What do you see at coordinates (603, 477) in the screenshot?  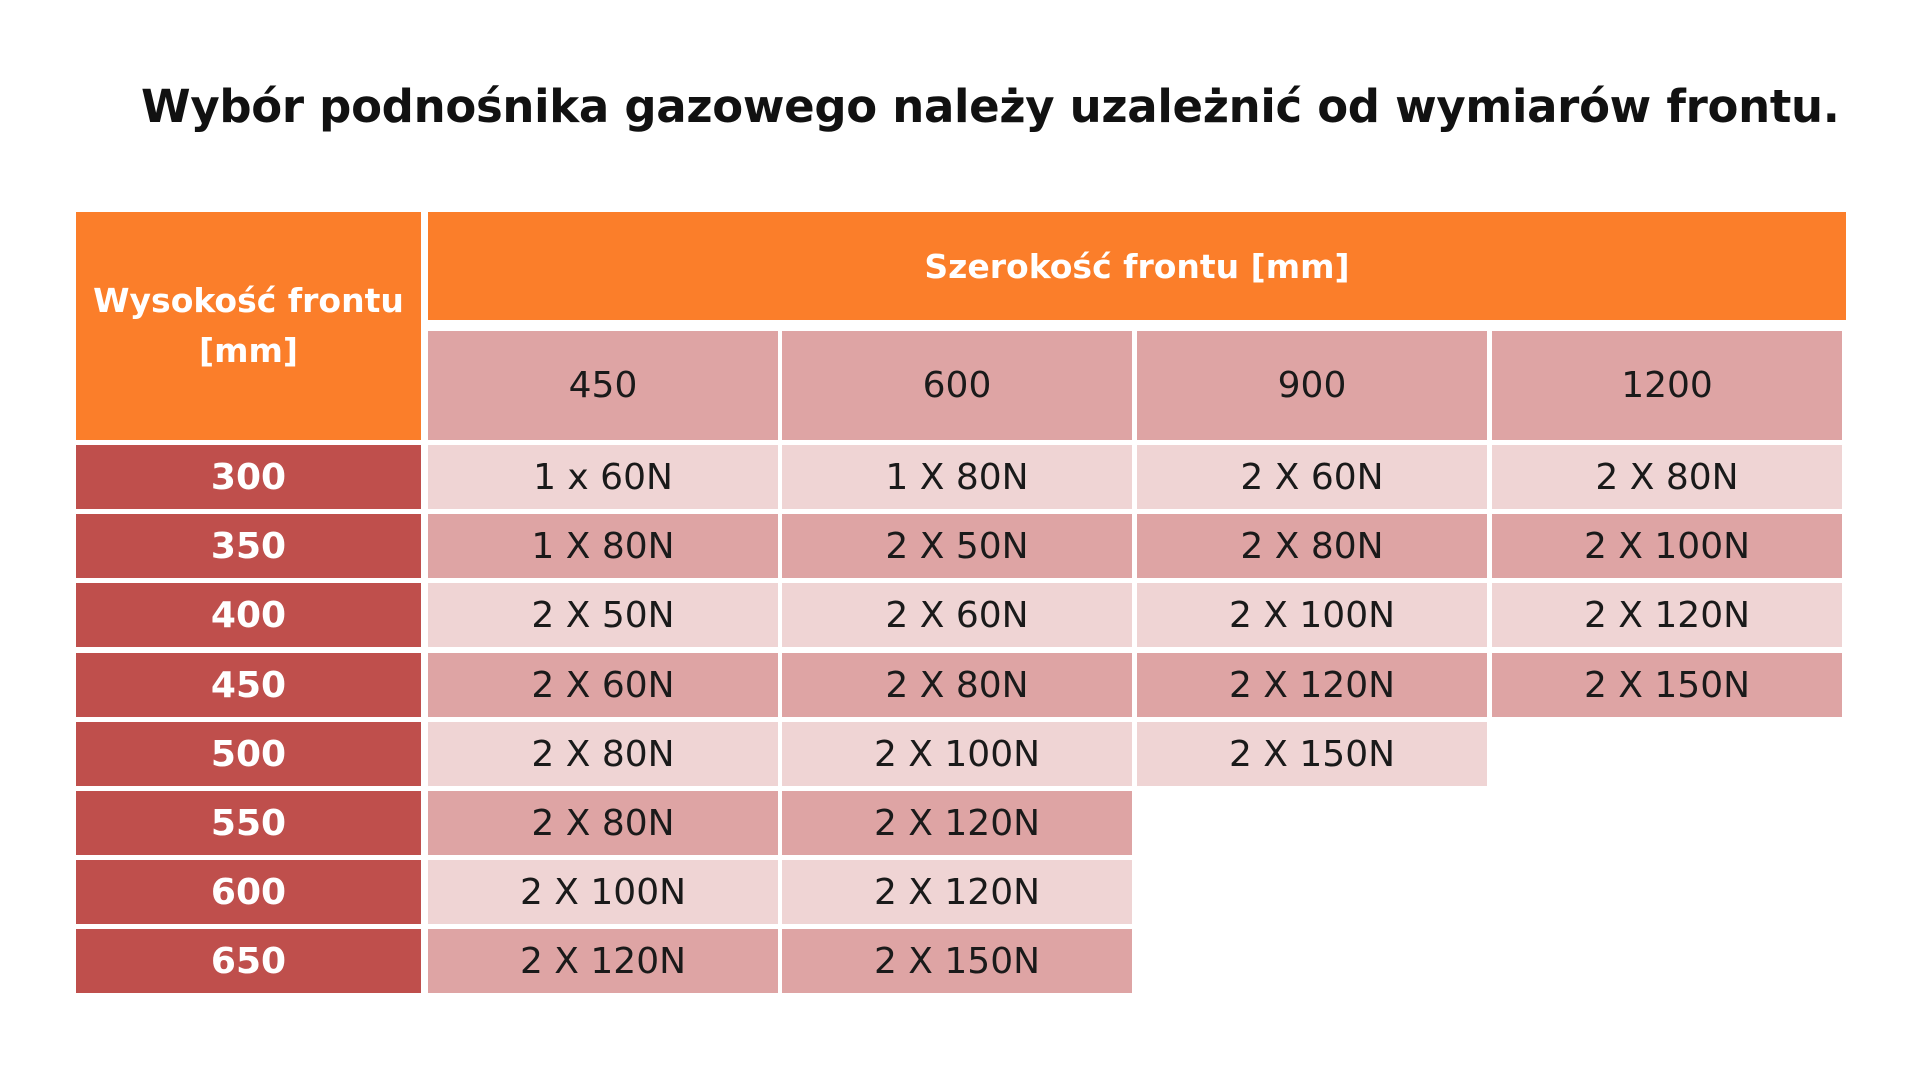 I see `gas-lift-value-cell: 1 x 60N` at bounding box center [603, 477].